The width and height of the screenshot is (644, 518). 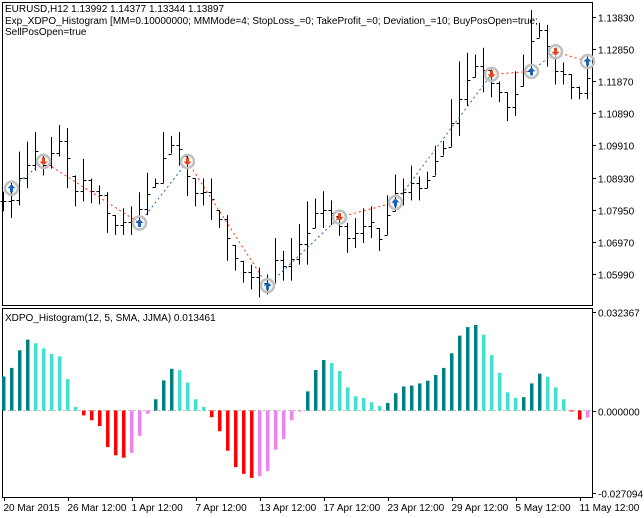 What do you see at coordinates (158, 508) in the screenshot?
I see `time-tick-label: 1 Apr 12:00` at bounding box center [158, 508].